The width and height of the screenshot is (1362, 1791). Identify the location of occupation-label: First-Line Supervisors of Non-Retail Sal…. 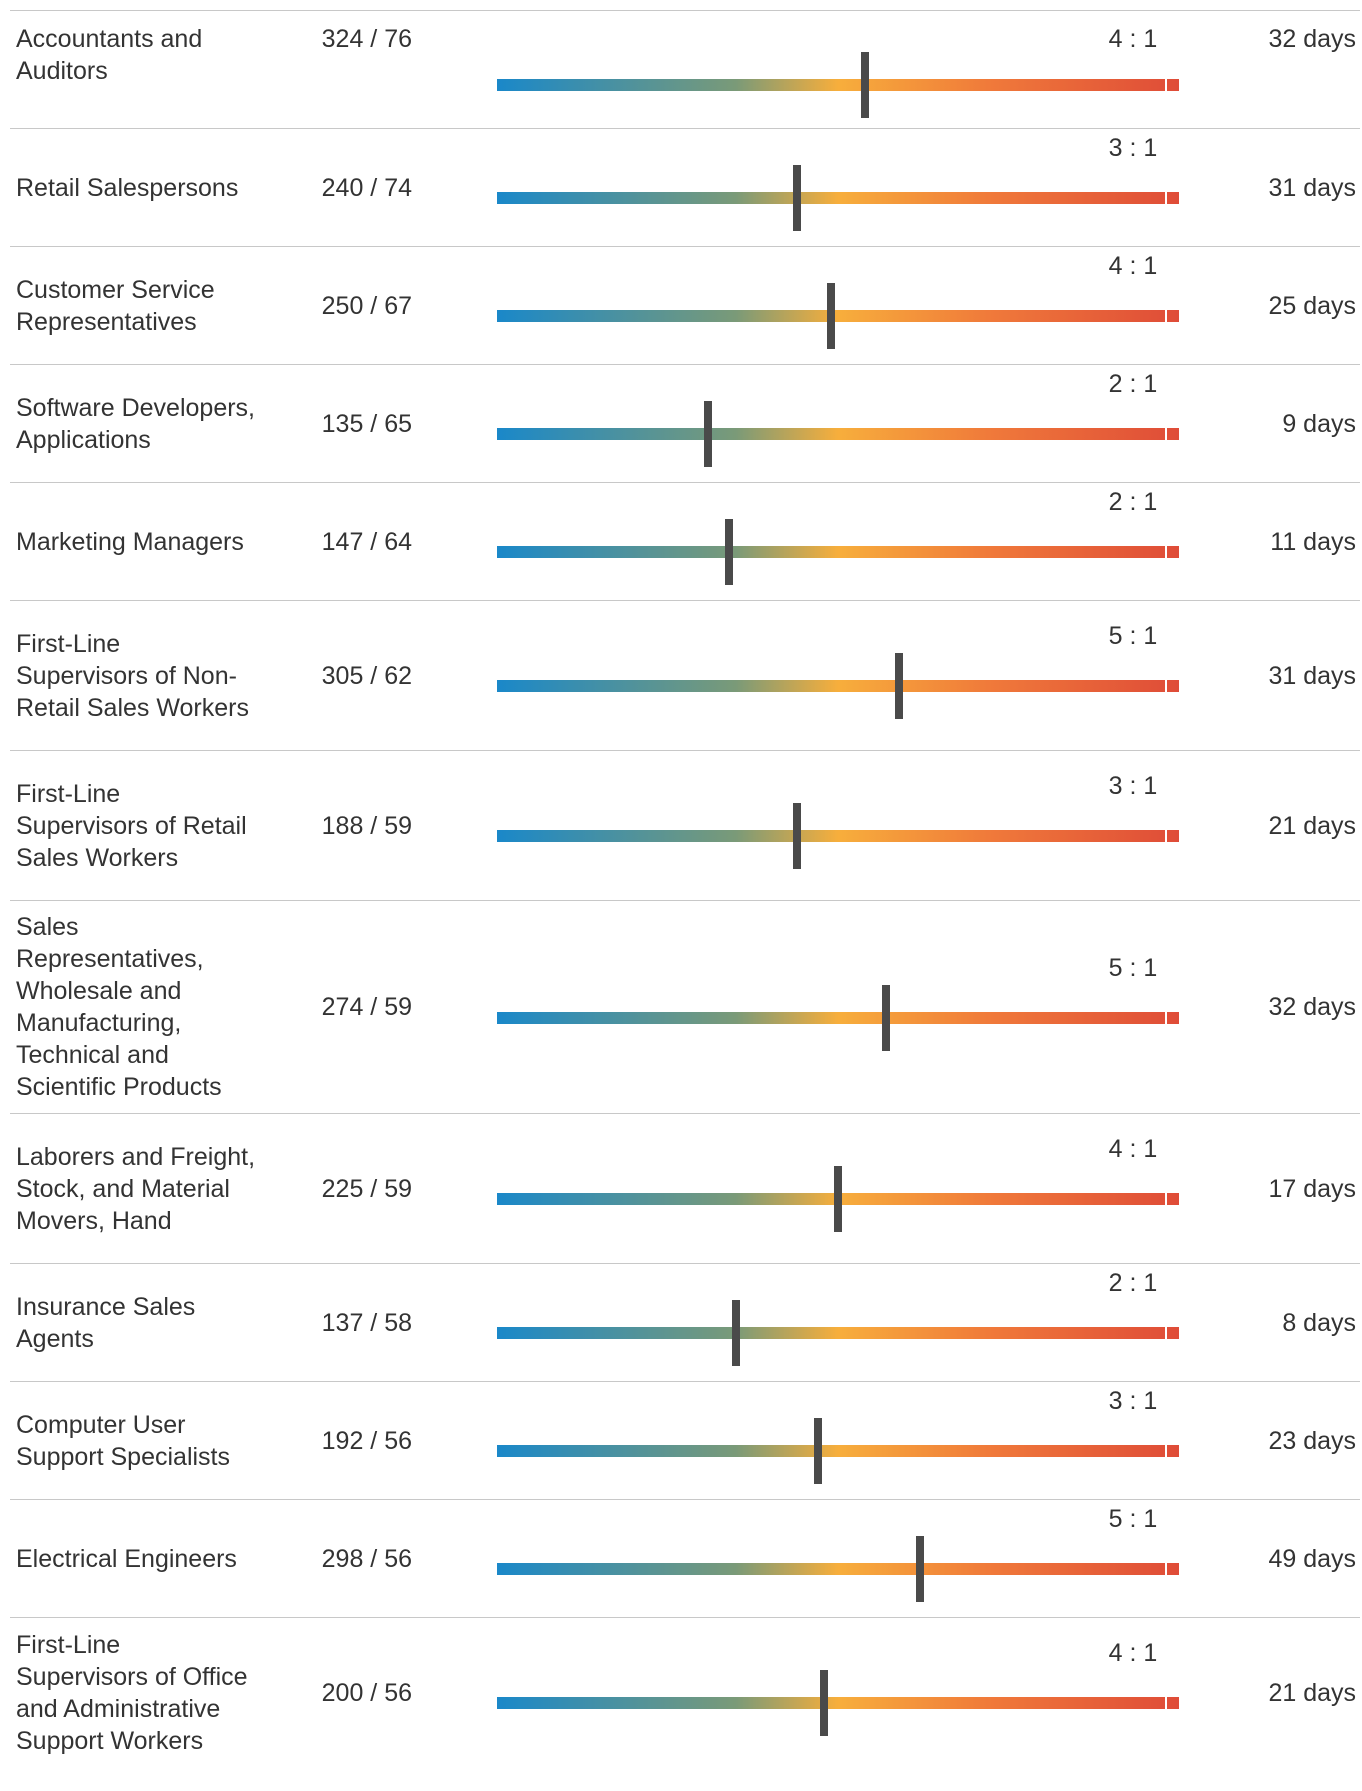
(132, 675).